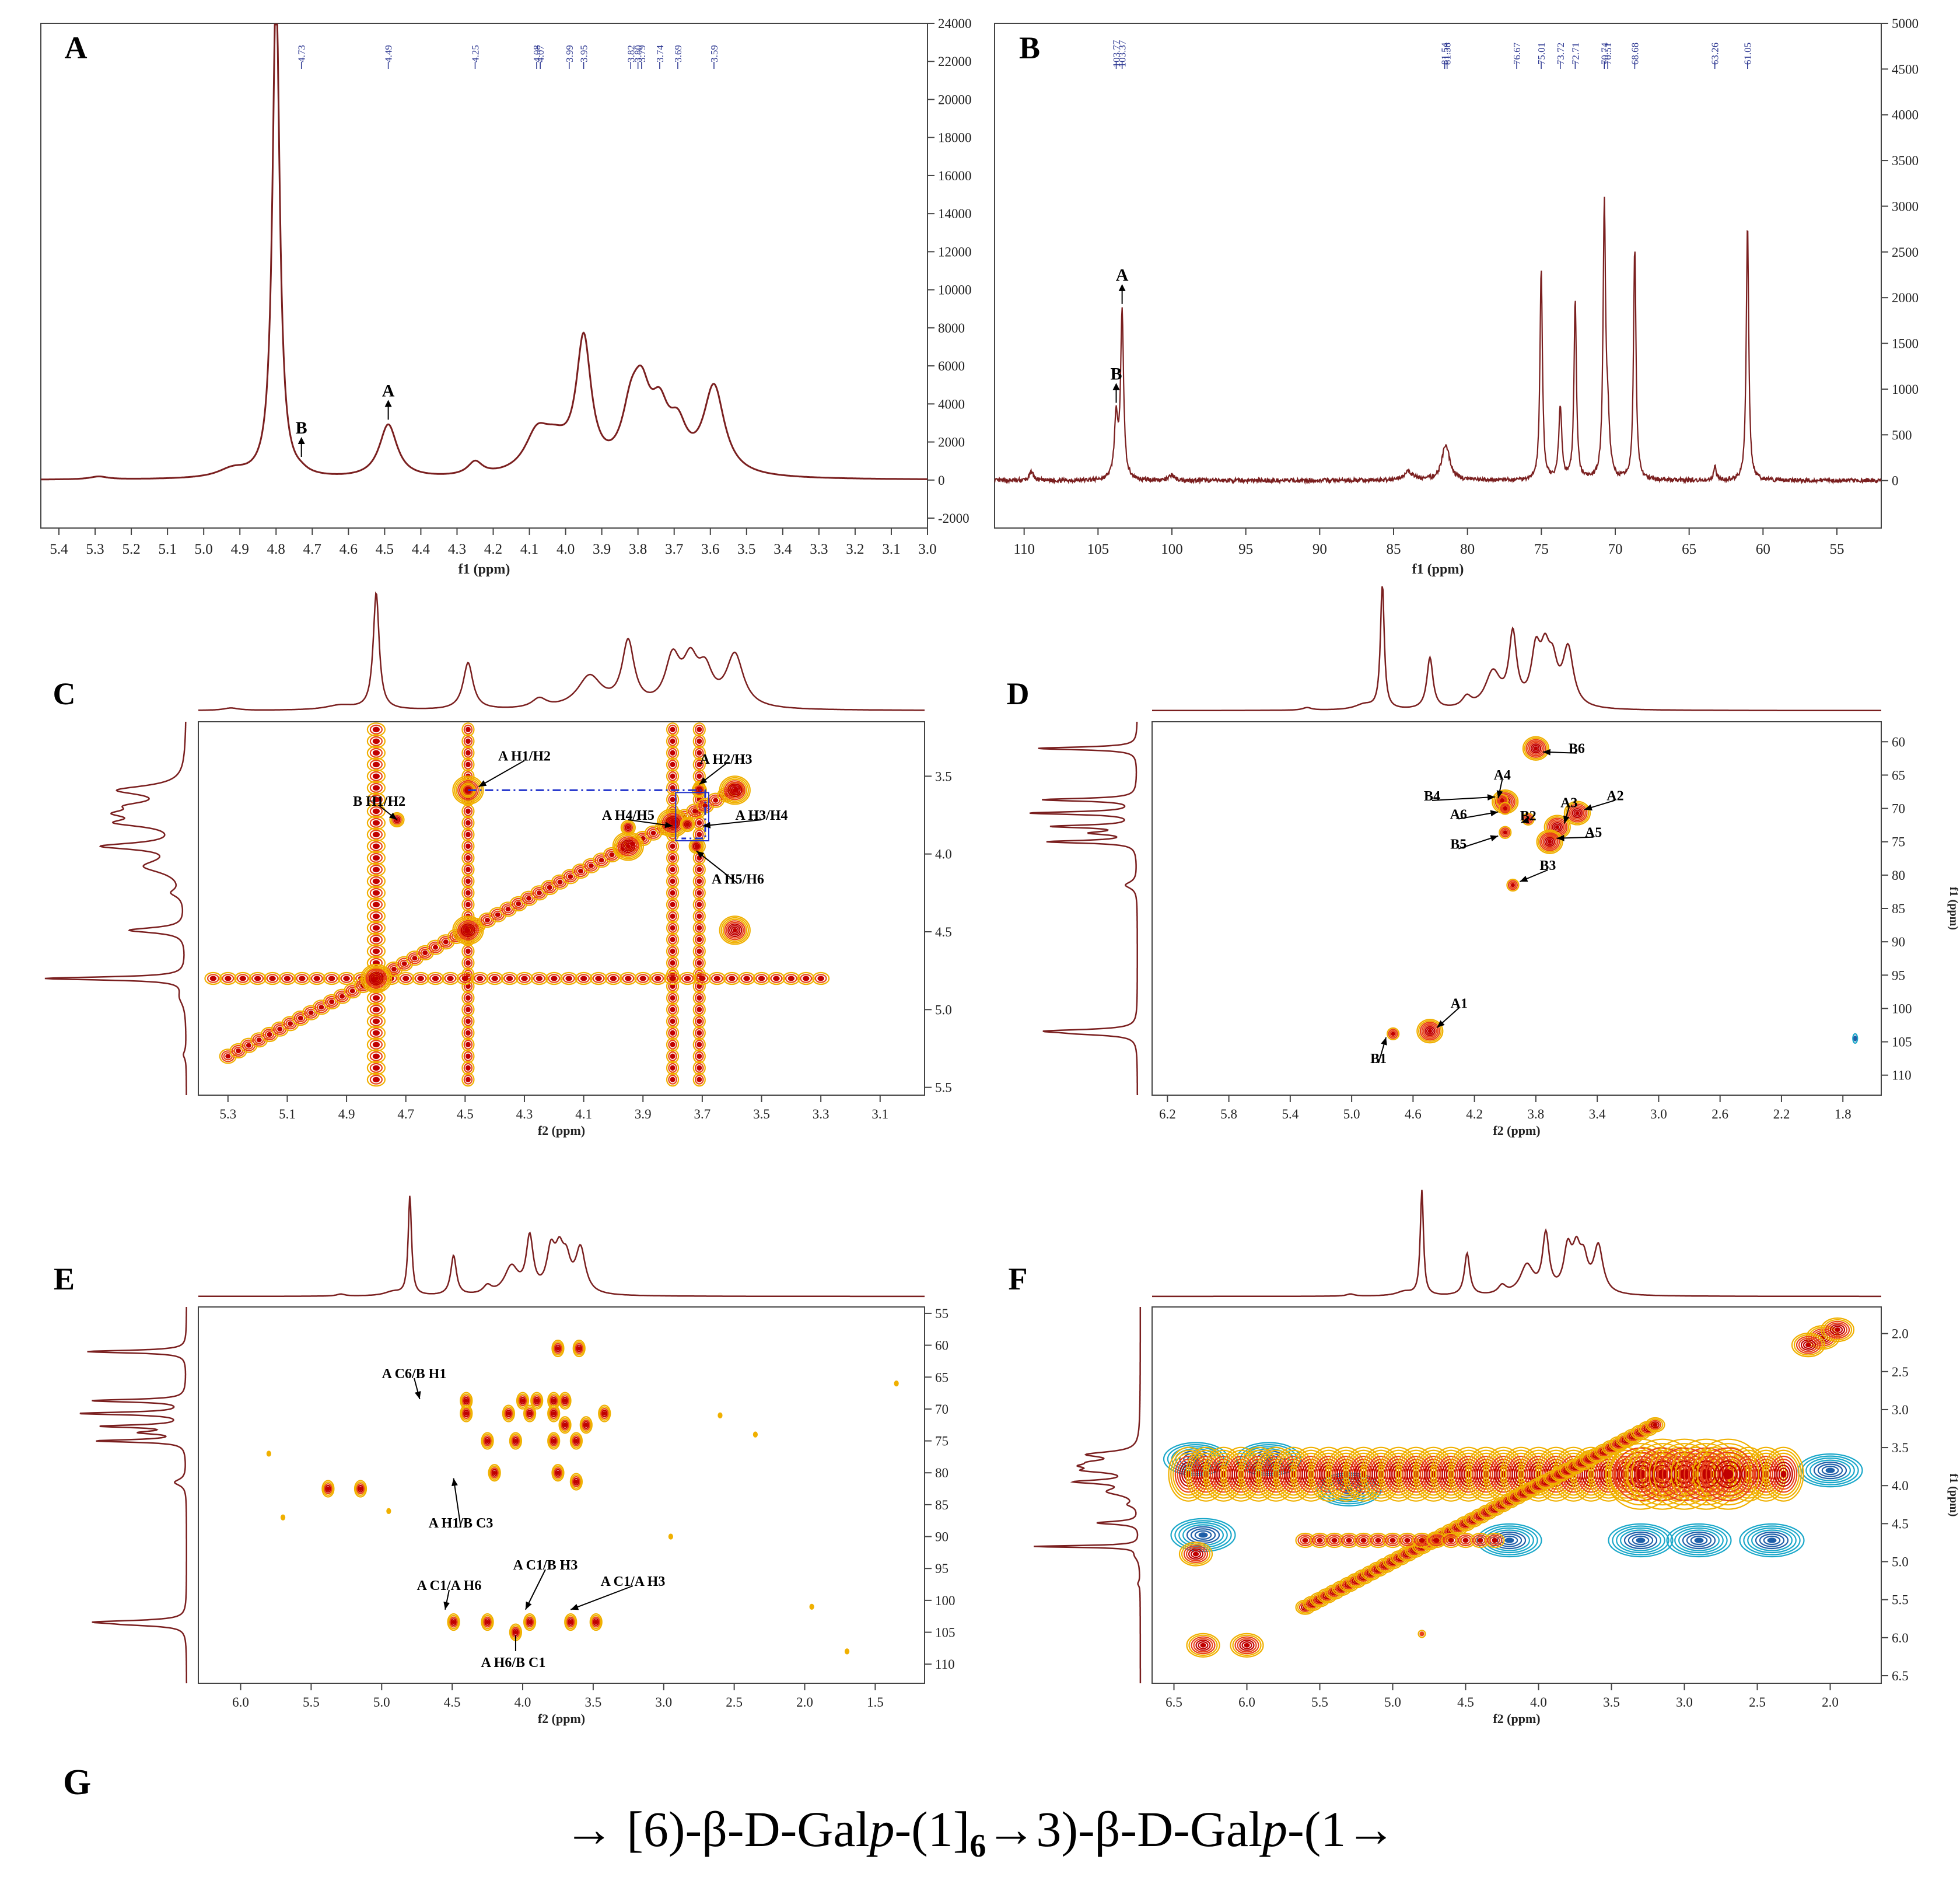  I want to click on label-a-c1-a-h6: A C1/A H6, so click(449, 1585).